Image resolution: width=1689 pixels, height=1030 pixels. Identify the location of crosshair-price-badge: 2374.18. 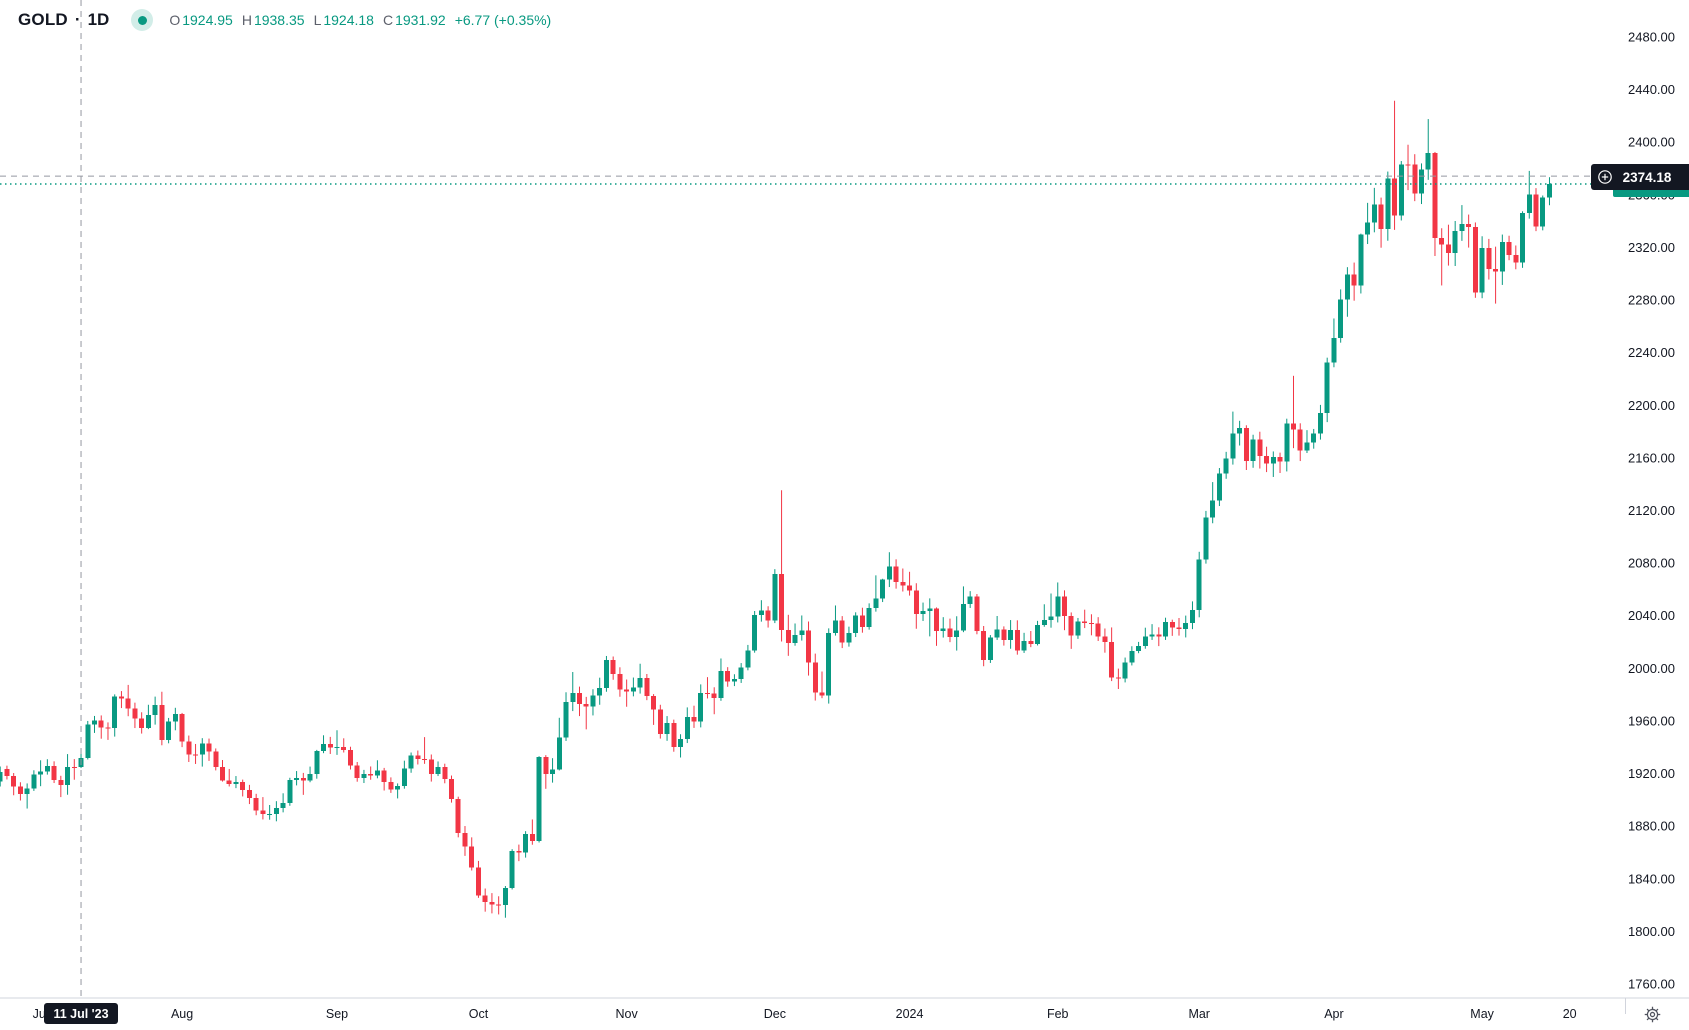
(1640, 177).